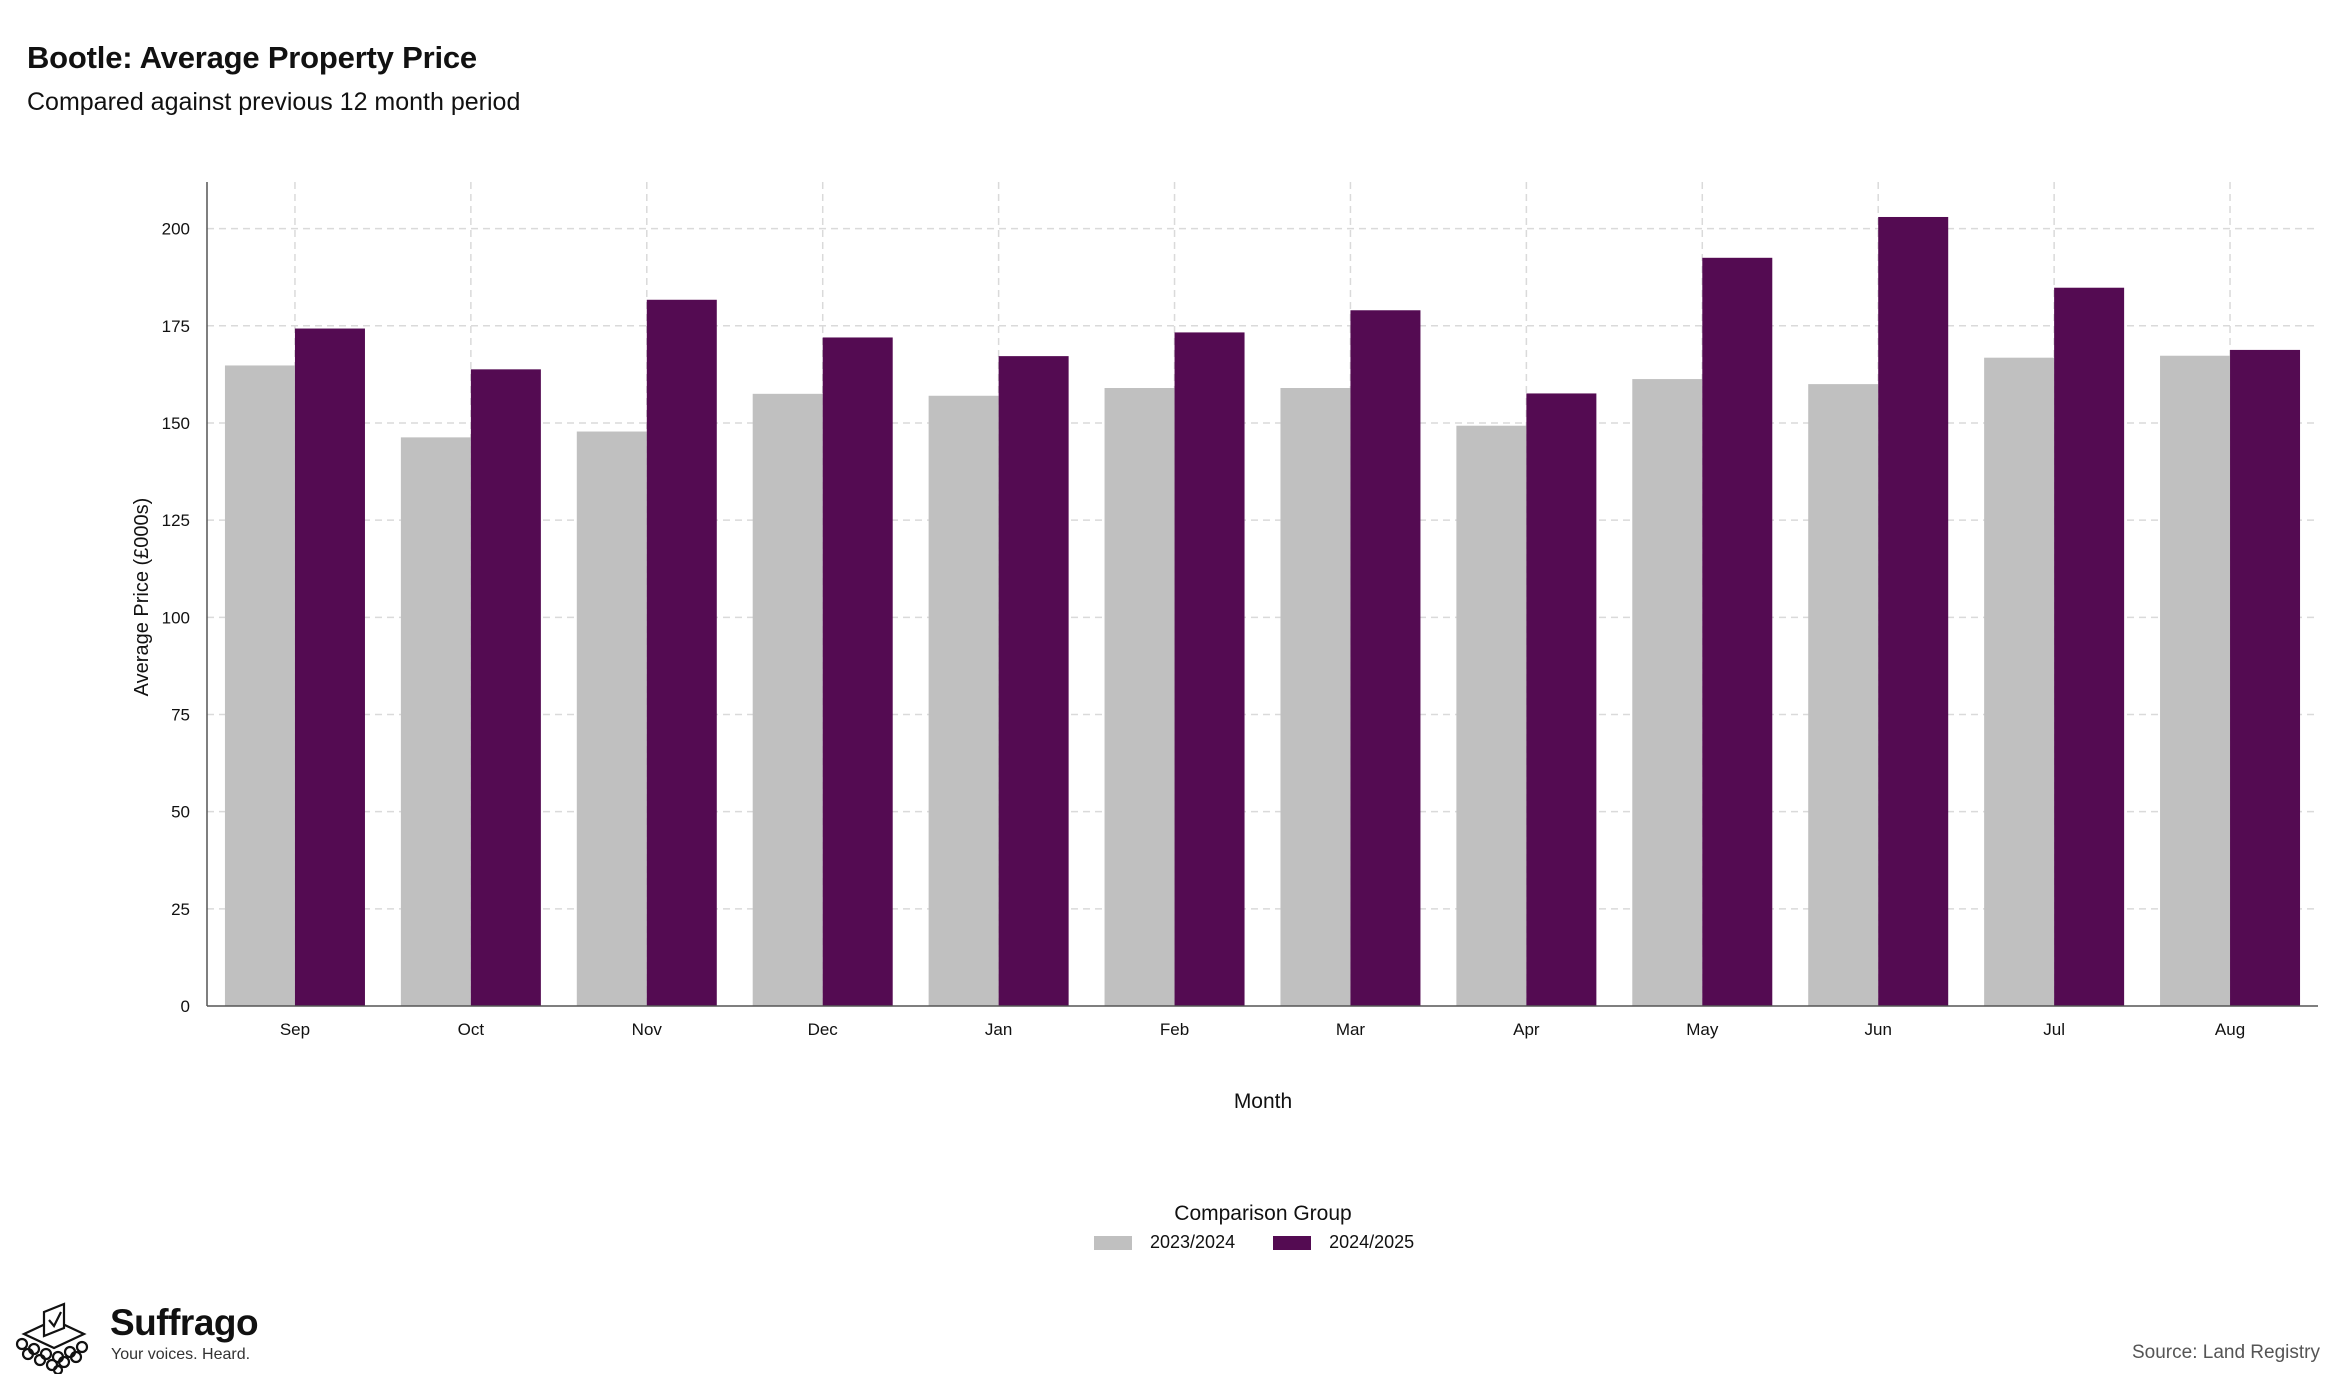  Describe the element at coordinates (2054, 1029) in the screenshot. I see `x-tick-label: Jul` at that location.